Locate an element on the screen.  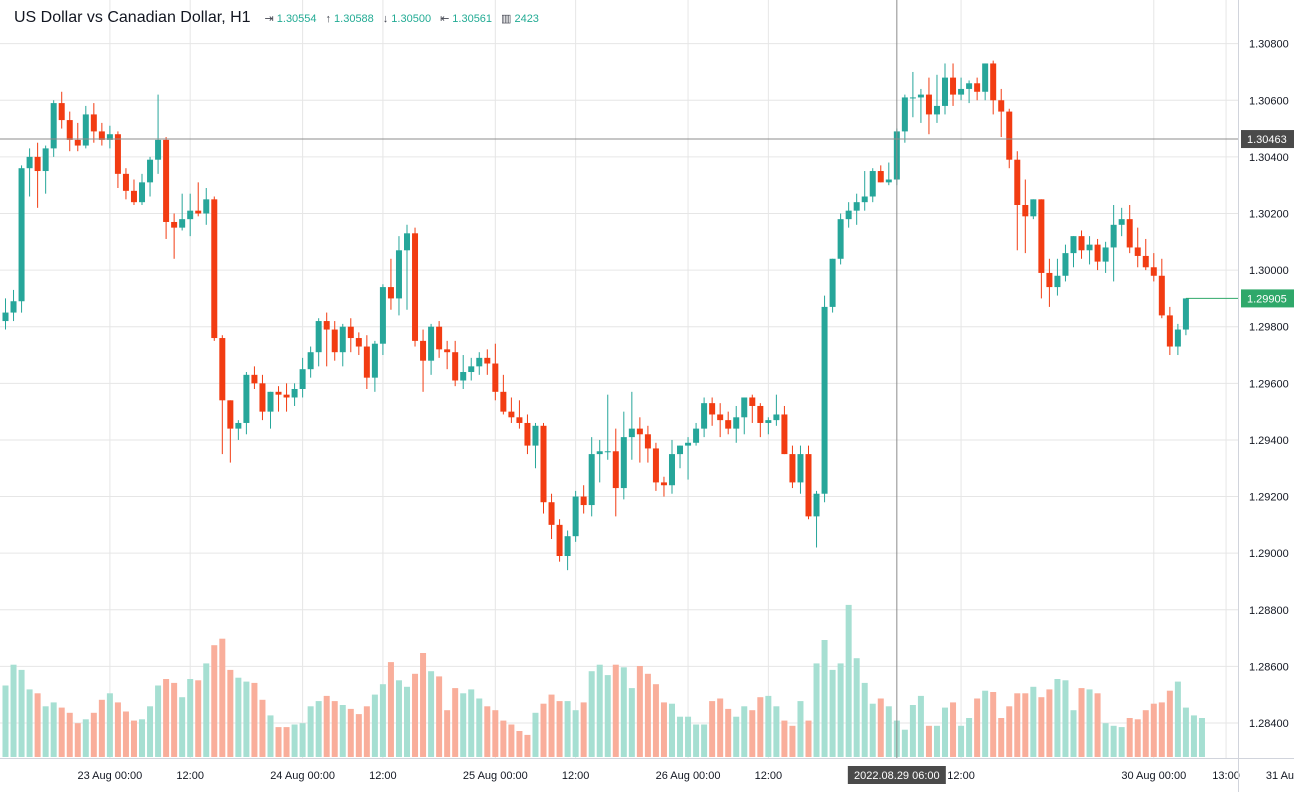
close-value: 1.30561 is located at coordinates (472, 18).